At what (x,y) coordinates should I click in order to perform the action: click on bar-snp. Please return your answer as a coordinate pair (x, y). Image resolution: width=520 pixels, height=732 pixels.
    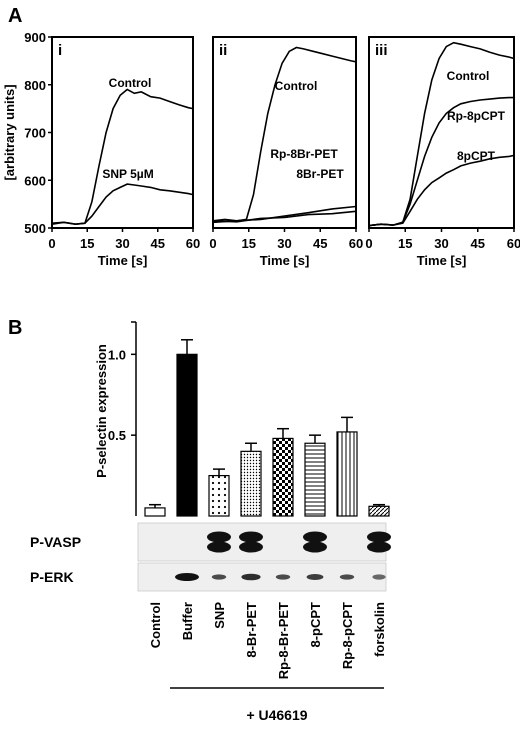
    Looking at the image, I should click on (219, 492).